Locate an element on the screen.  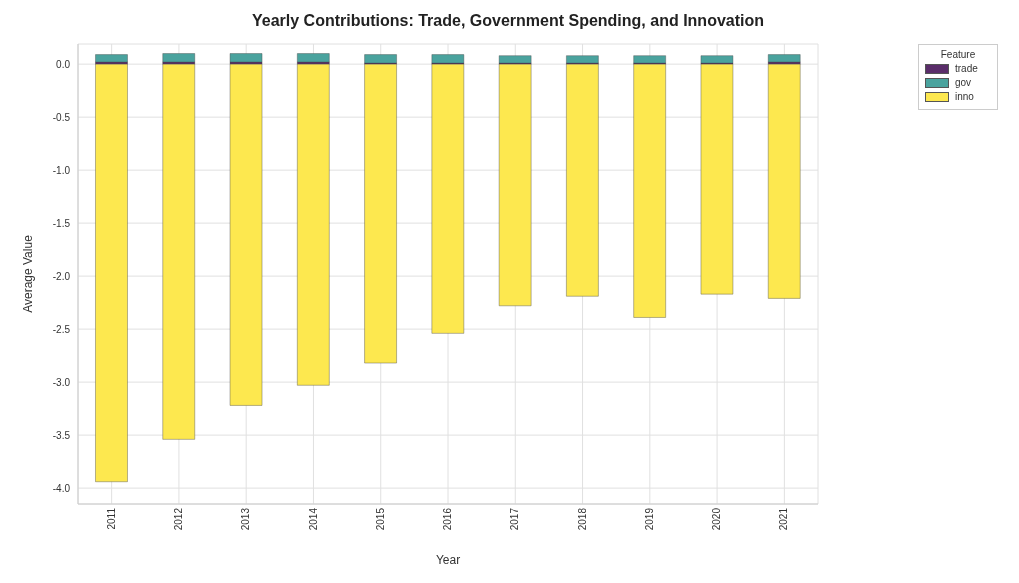
x-tick-label: 2014 is located at coordinates (313, 519).